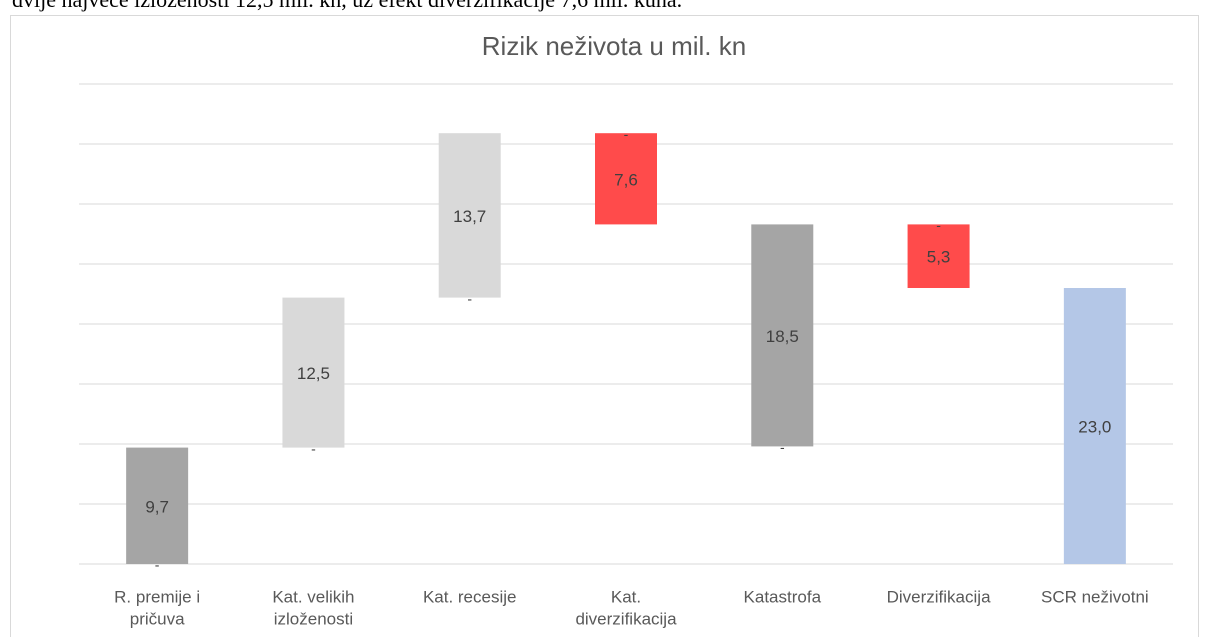  I want to click on data-label: 5,3, so click(939, 257).